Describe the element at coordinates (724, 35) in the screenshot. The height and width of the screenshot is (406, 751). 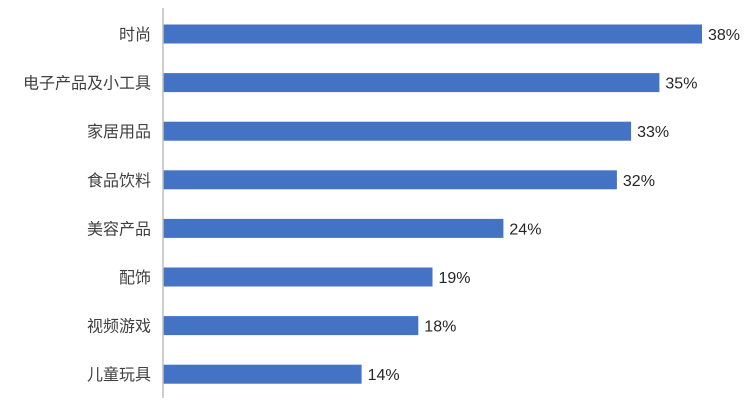
I see `value-label-0: 38%` at that location.